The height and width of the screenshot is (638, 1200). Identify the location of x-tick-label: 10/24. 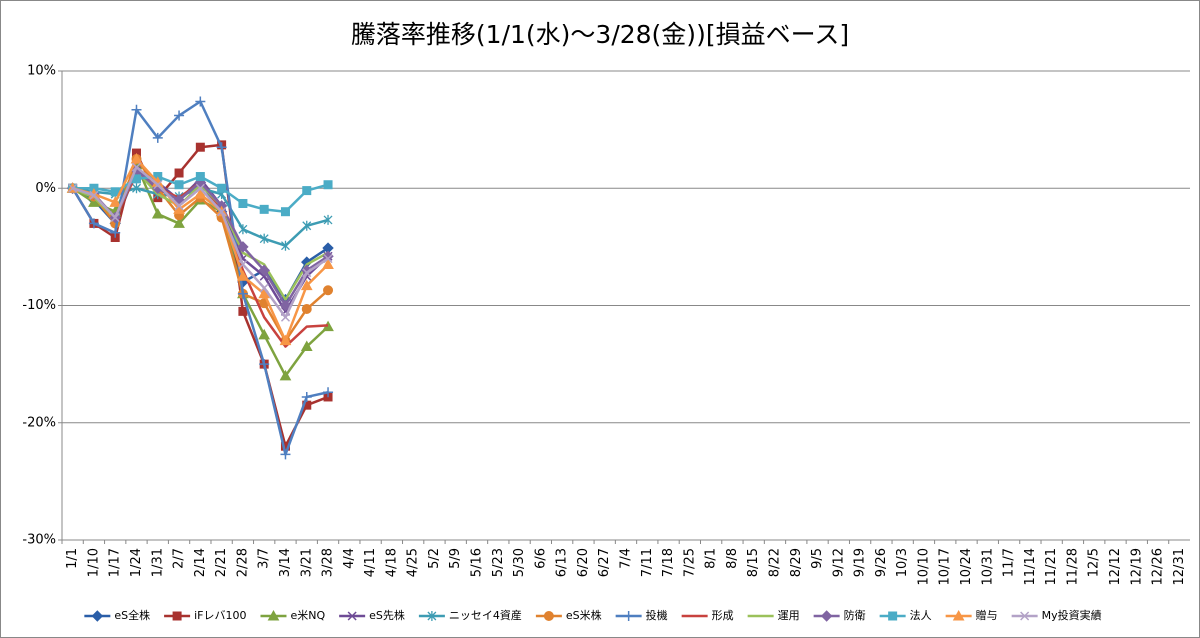
(966, 566).